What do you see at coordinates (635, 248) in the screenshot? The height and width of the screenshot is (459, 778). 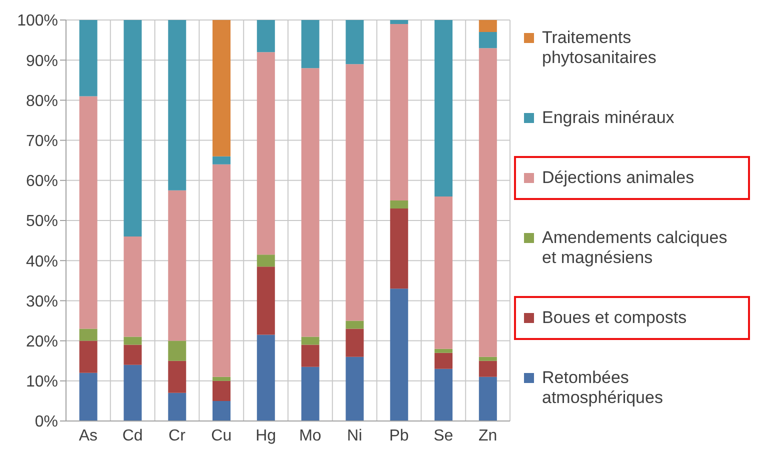 I see `legend-label: Amendements calciques et magnésiens` at bounding box center [635, 248].